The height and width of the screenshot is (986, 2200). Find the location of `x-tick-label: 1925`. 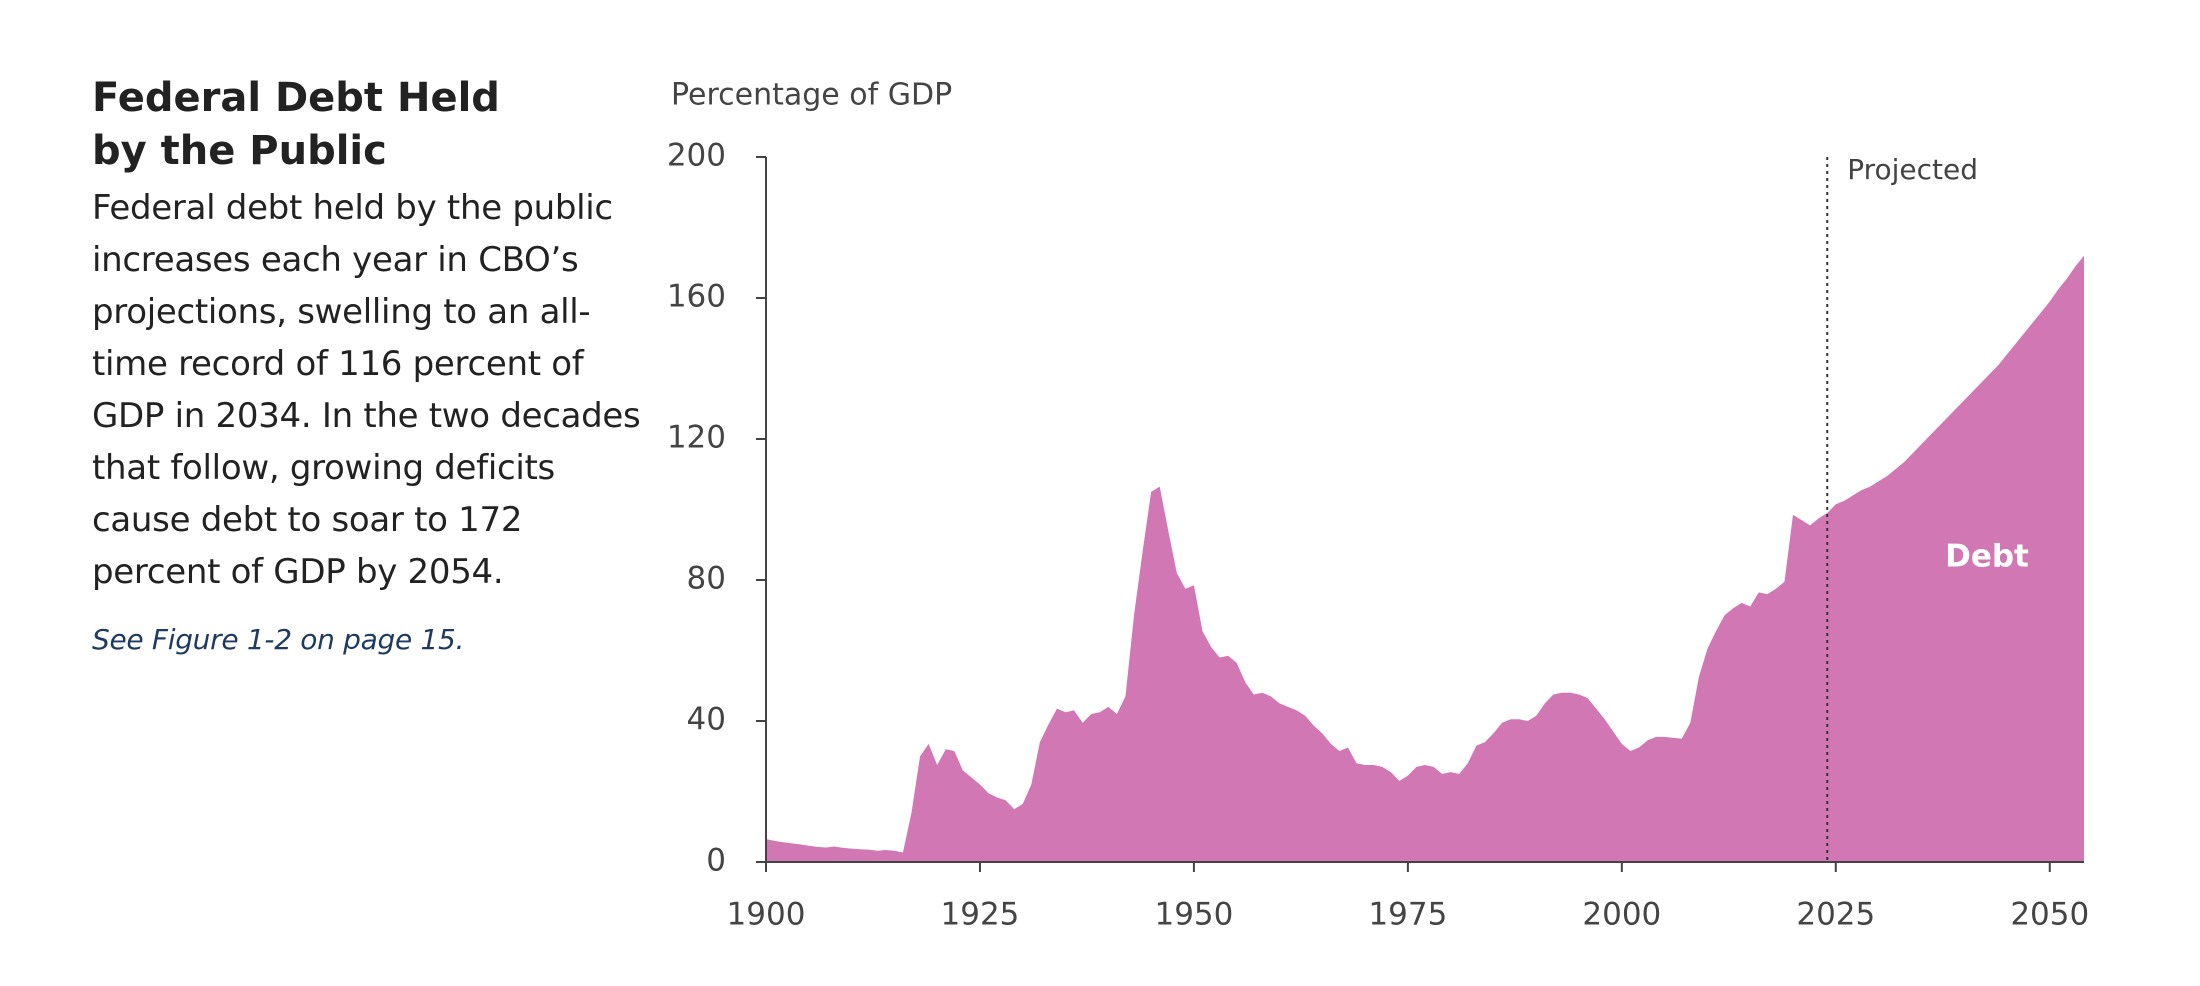

x-tick-label: 1925 is located at coordinates (980, 915).